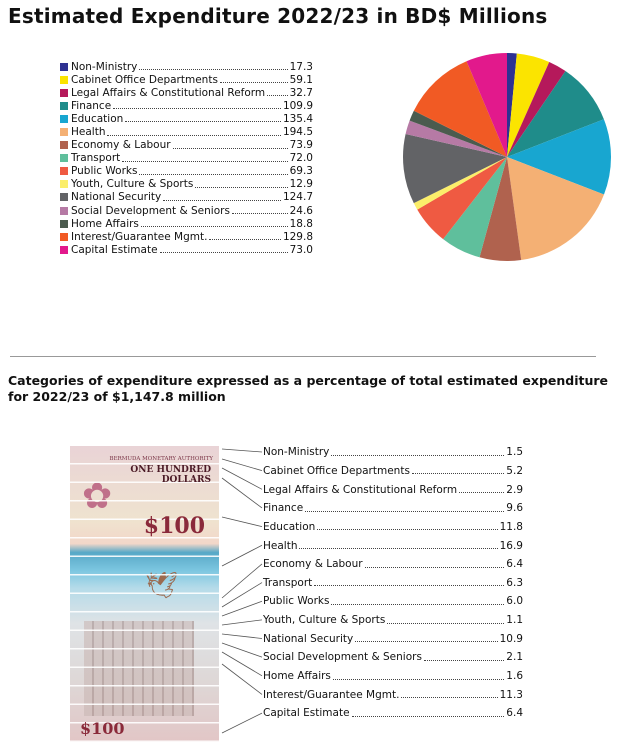  I want to click on category-label: Health, so click(88, 132).